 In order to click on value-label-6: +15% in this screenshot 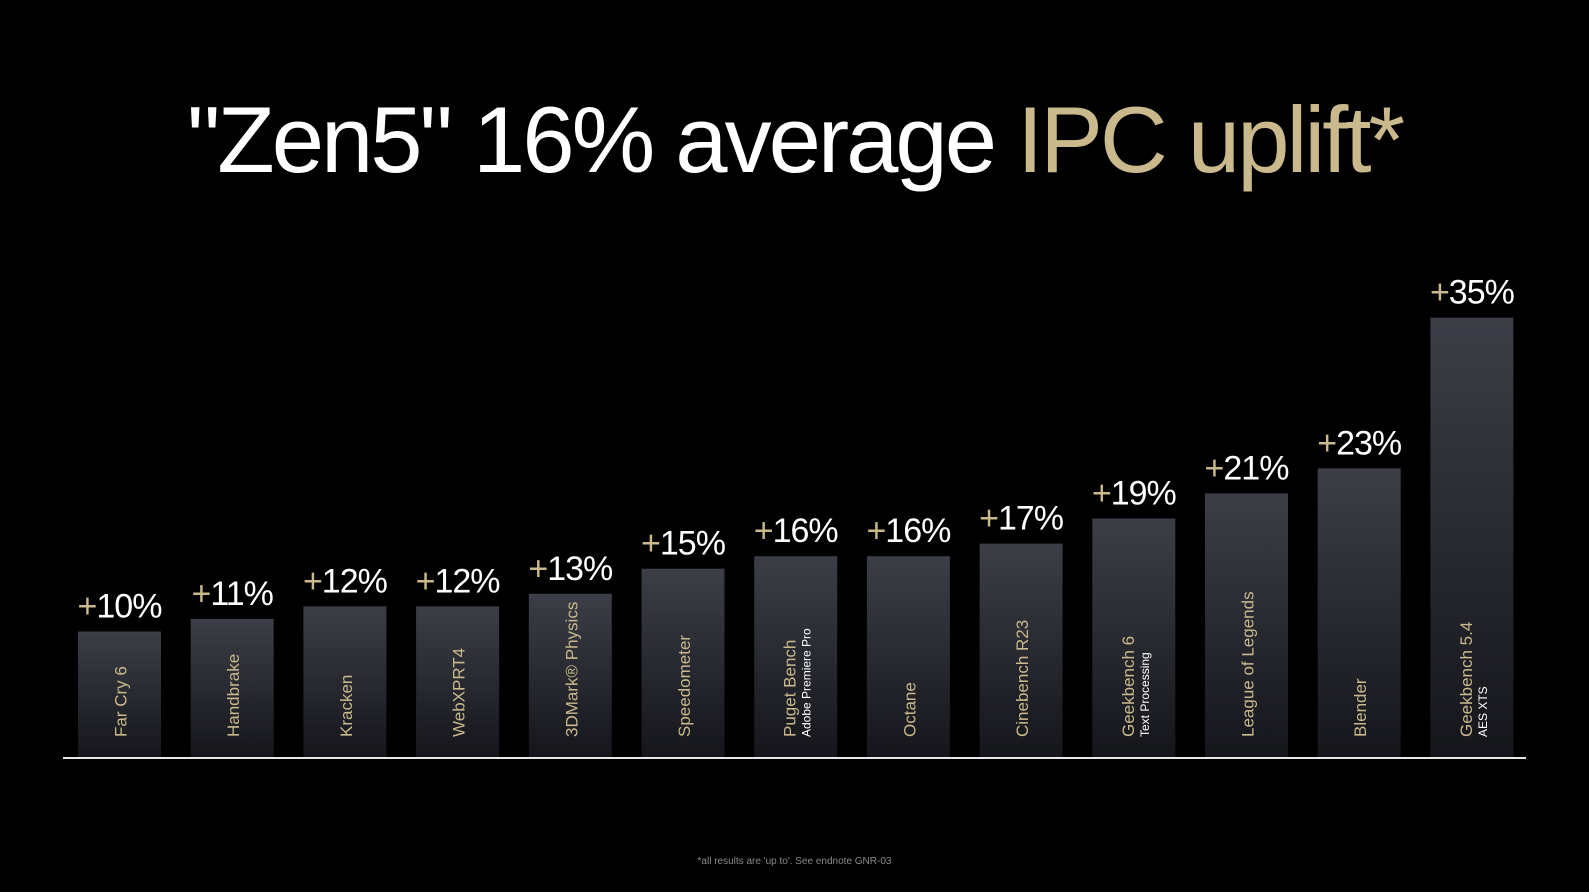, I will do `click(683, 544)`.